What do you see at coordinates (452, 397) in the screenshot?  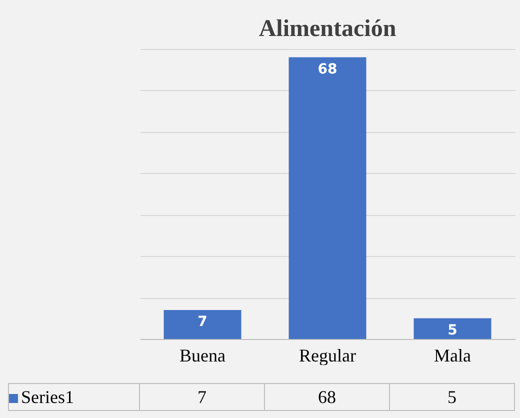 I see `data-label: 5` at bounding box center [452, 397].